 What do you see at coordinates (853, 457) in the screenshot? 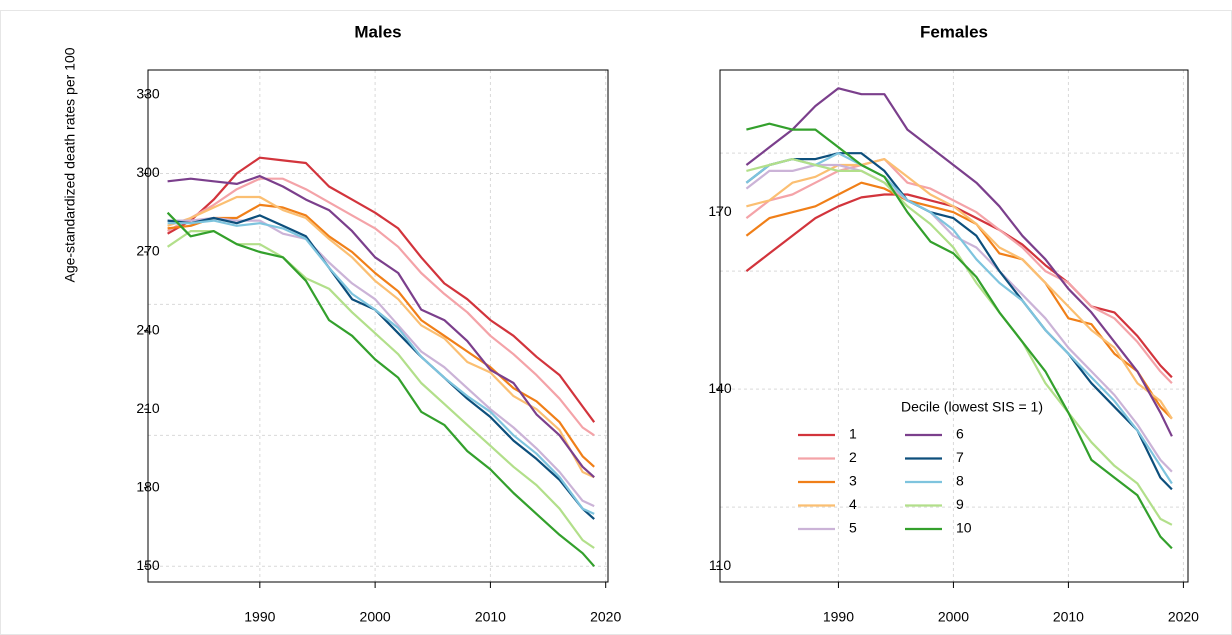
I see `legend-label: 2` at bounding box center [853, 457].